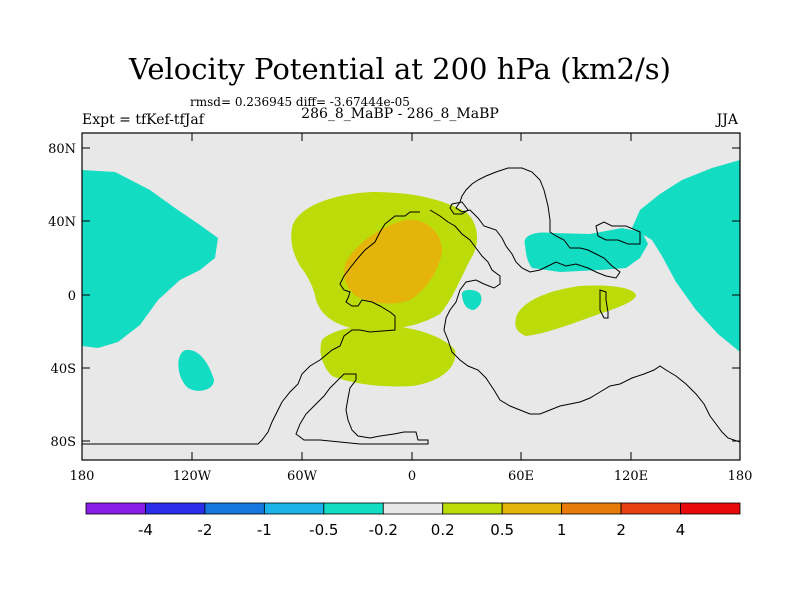 This screenshot has height=600, width=800. Describe the element at coordinates (400, 114) in the screenshot. I see `subtitle: 286_8_MaBP - 286_8_MaBP` at that location.